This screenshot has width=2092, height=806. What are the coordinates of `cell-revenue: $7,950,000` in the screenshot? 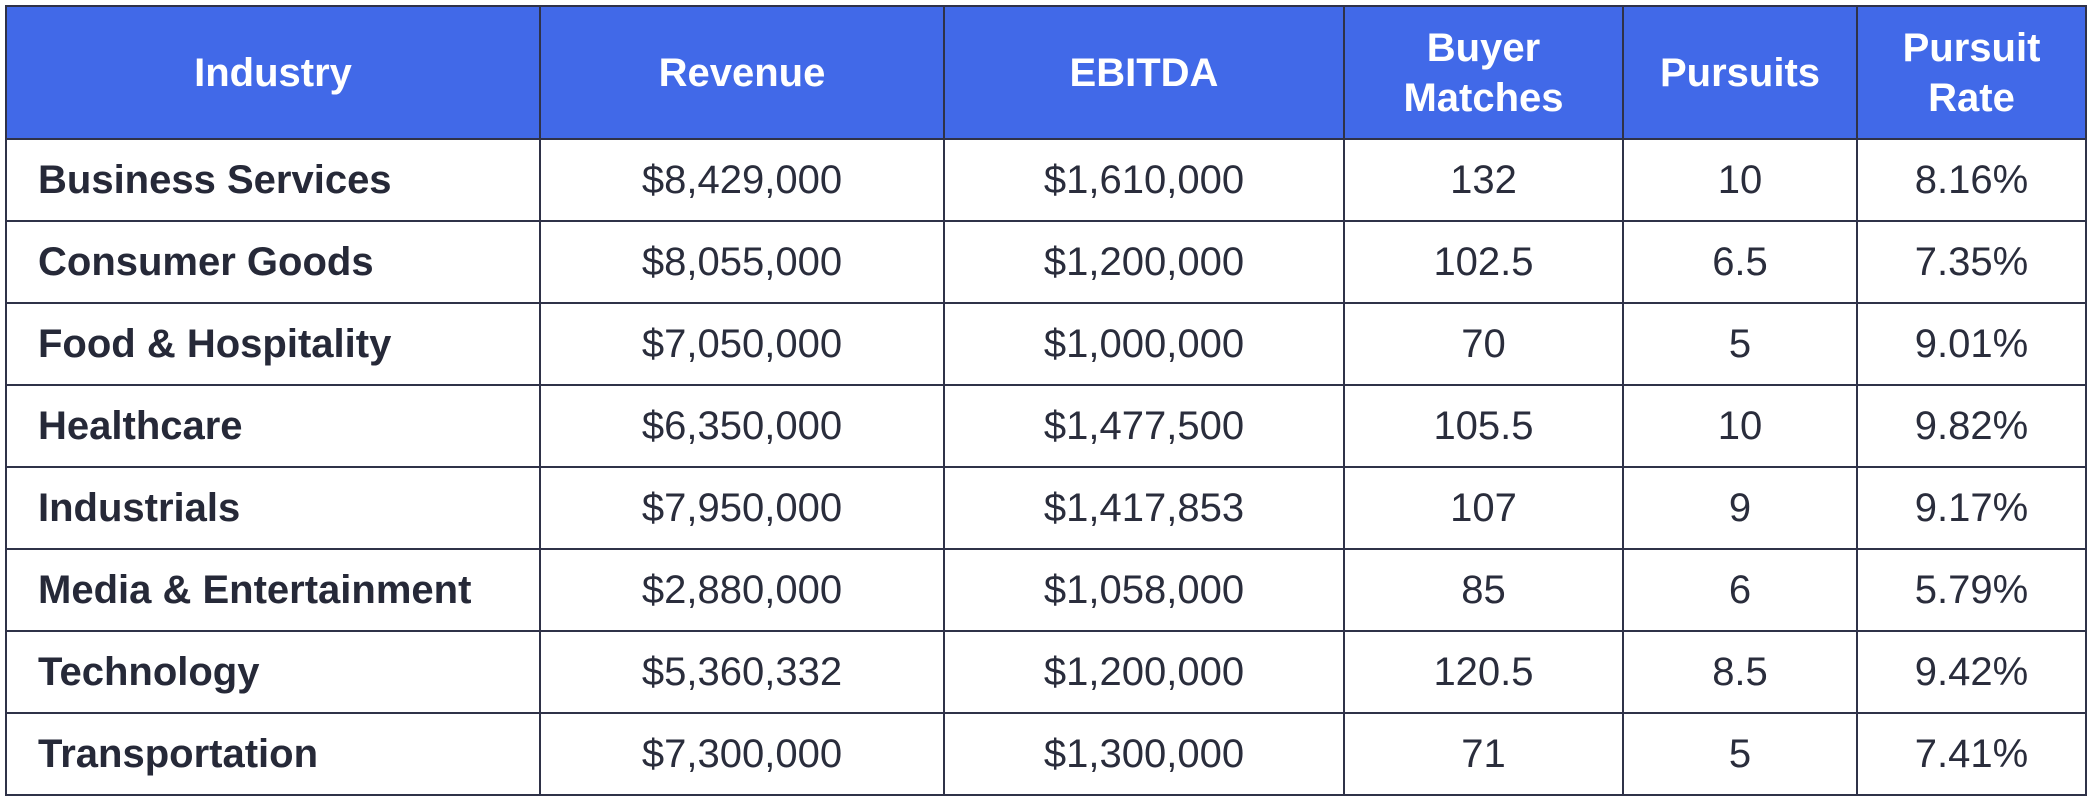 It's located at (742, 508).